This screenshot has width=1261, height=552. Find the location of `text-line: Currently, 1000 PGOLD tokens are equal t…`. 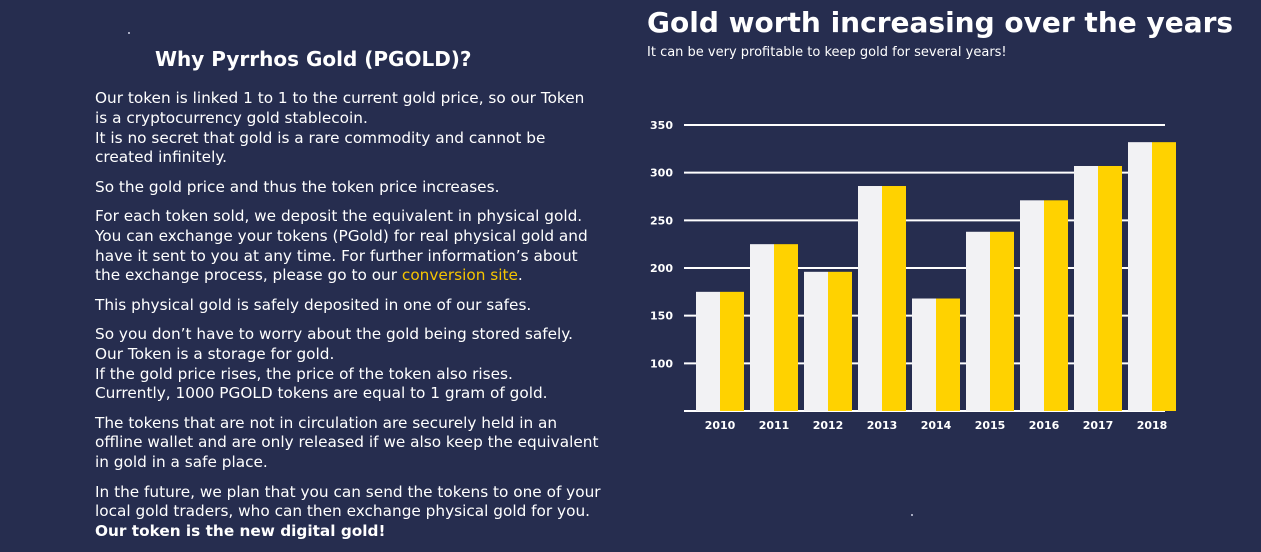

text-line: Currently, 1000 PGOLD tokens are equal t… is located at coordinates (321, 393).